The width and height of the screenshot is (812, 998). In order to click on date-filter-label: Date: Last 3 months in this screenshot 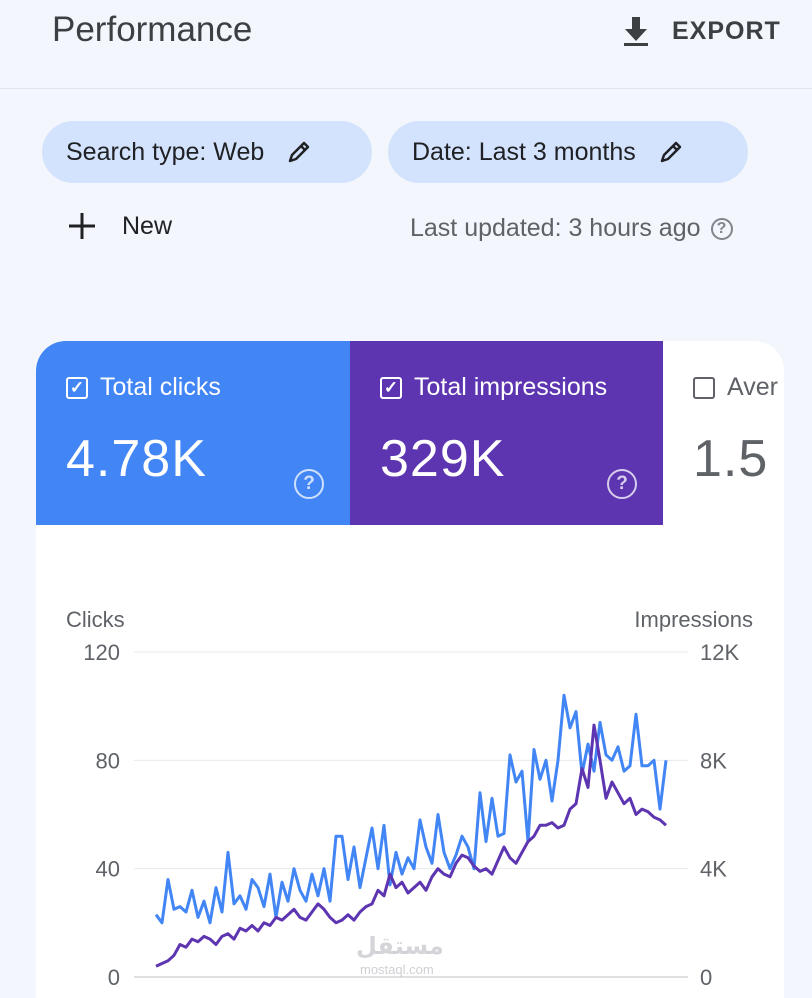, I will do `click(524, 151)`.